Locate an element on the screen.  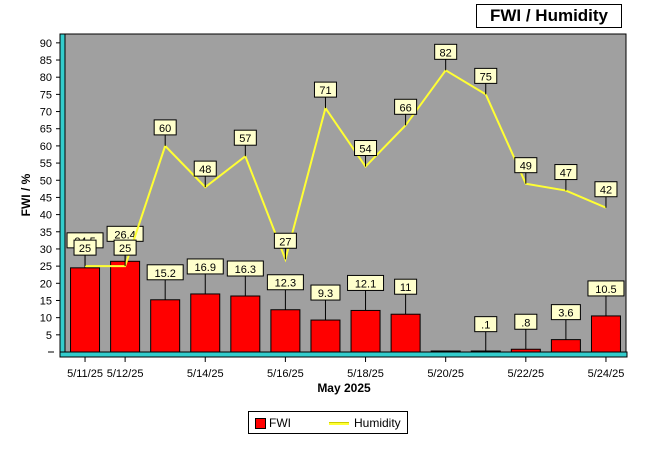
y-tick-label: 5 is located at coordinates (49, 336).